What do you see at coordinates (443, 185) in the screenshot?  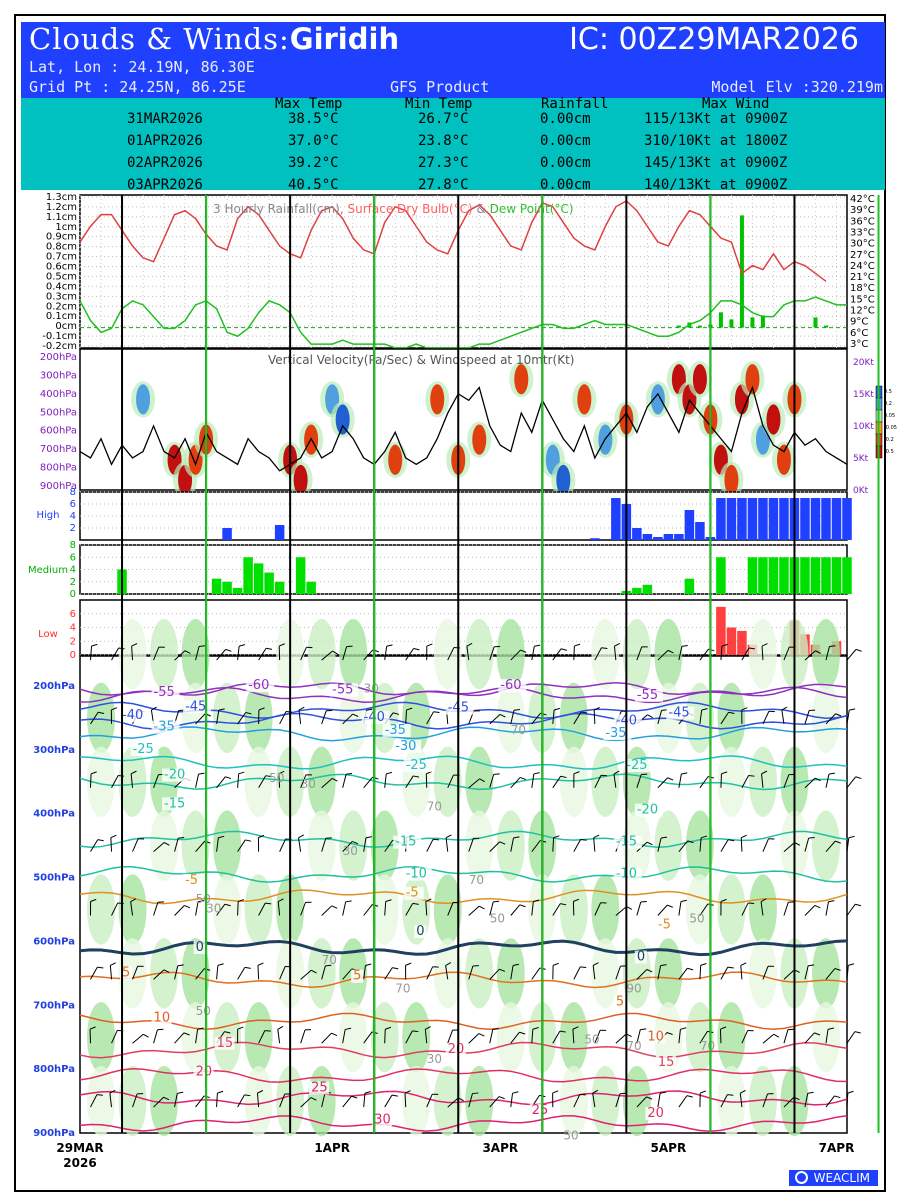 I see `summary-min: 27.8°C` at bounding box center [443, 185].